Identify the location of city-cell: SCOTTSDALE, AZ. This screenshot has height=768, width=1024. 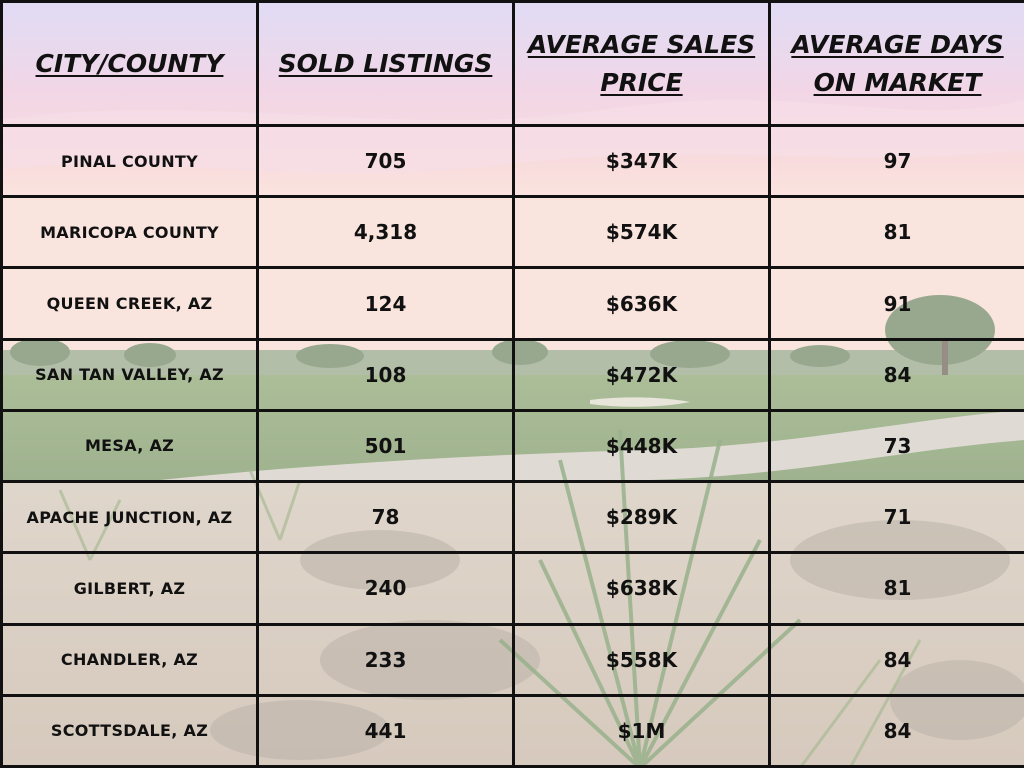
(129, 730).